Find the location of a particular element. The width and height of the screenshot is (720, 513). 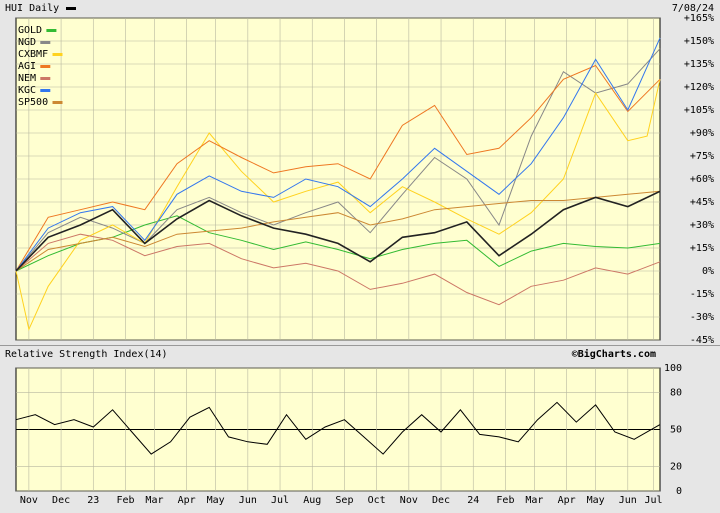

legend-swatch-sp500 is located at coordinates (57, 102).